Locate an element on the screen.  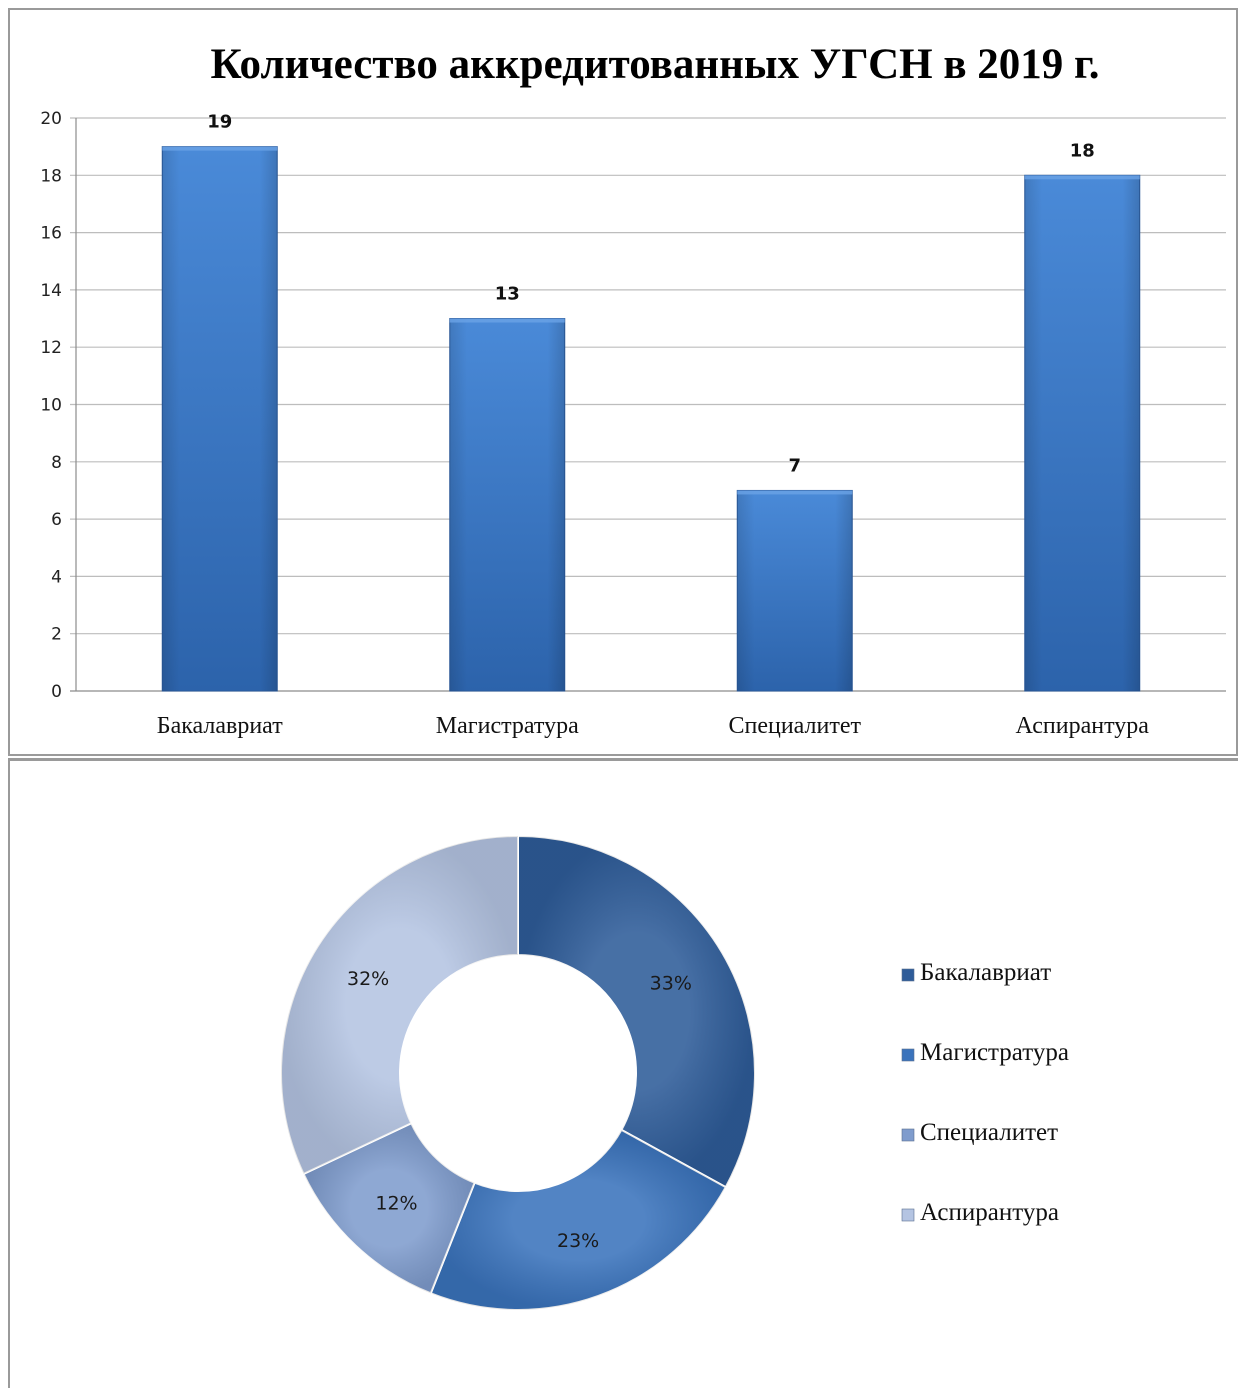
legend-item: Аспирантура is located at coordinates (980, 1212).